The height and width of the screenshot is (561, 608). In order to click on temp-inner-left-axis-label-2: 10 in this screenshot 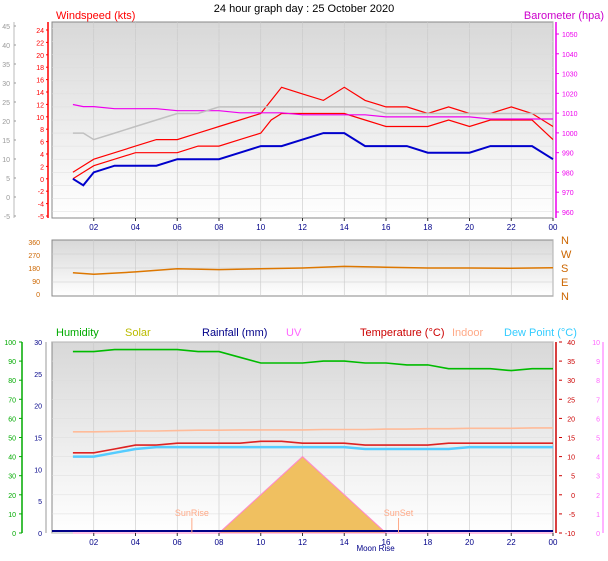, I will do `click(38, 470)`.